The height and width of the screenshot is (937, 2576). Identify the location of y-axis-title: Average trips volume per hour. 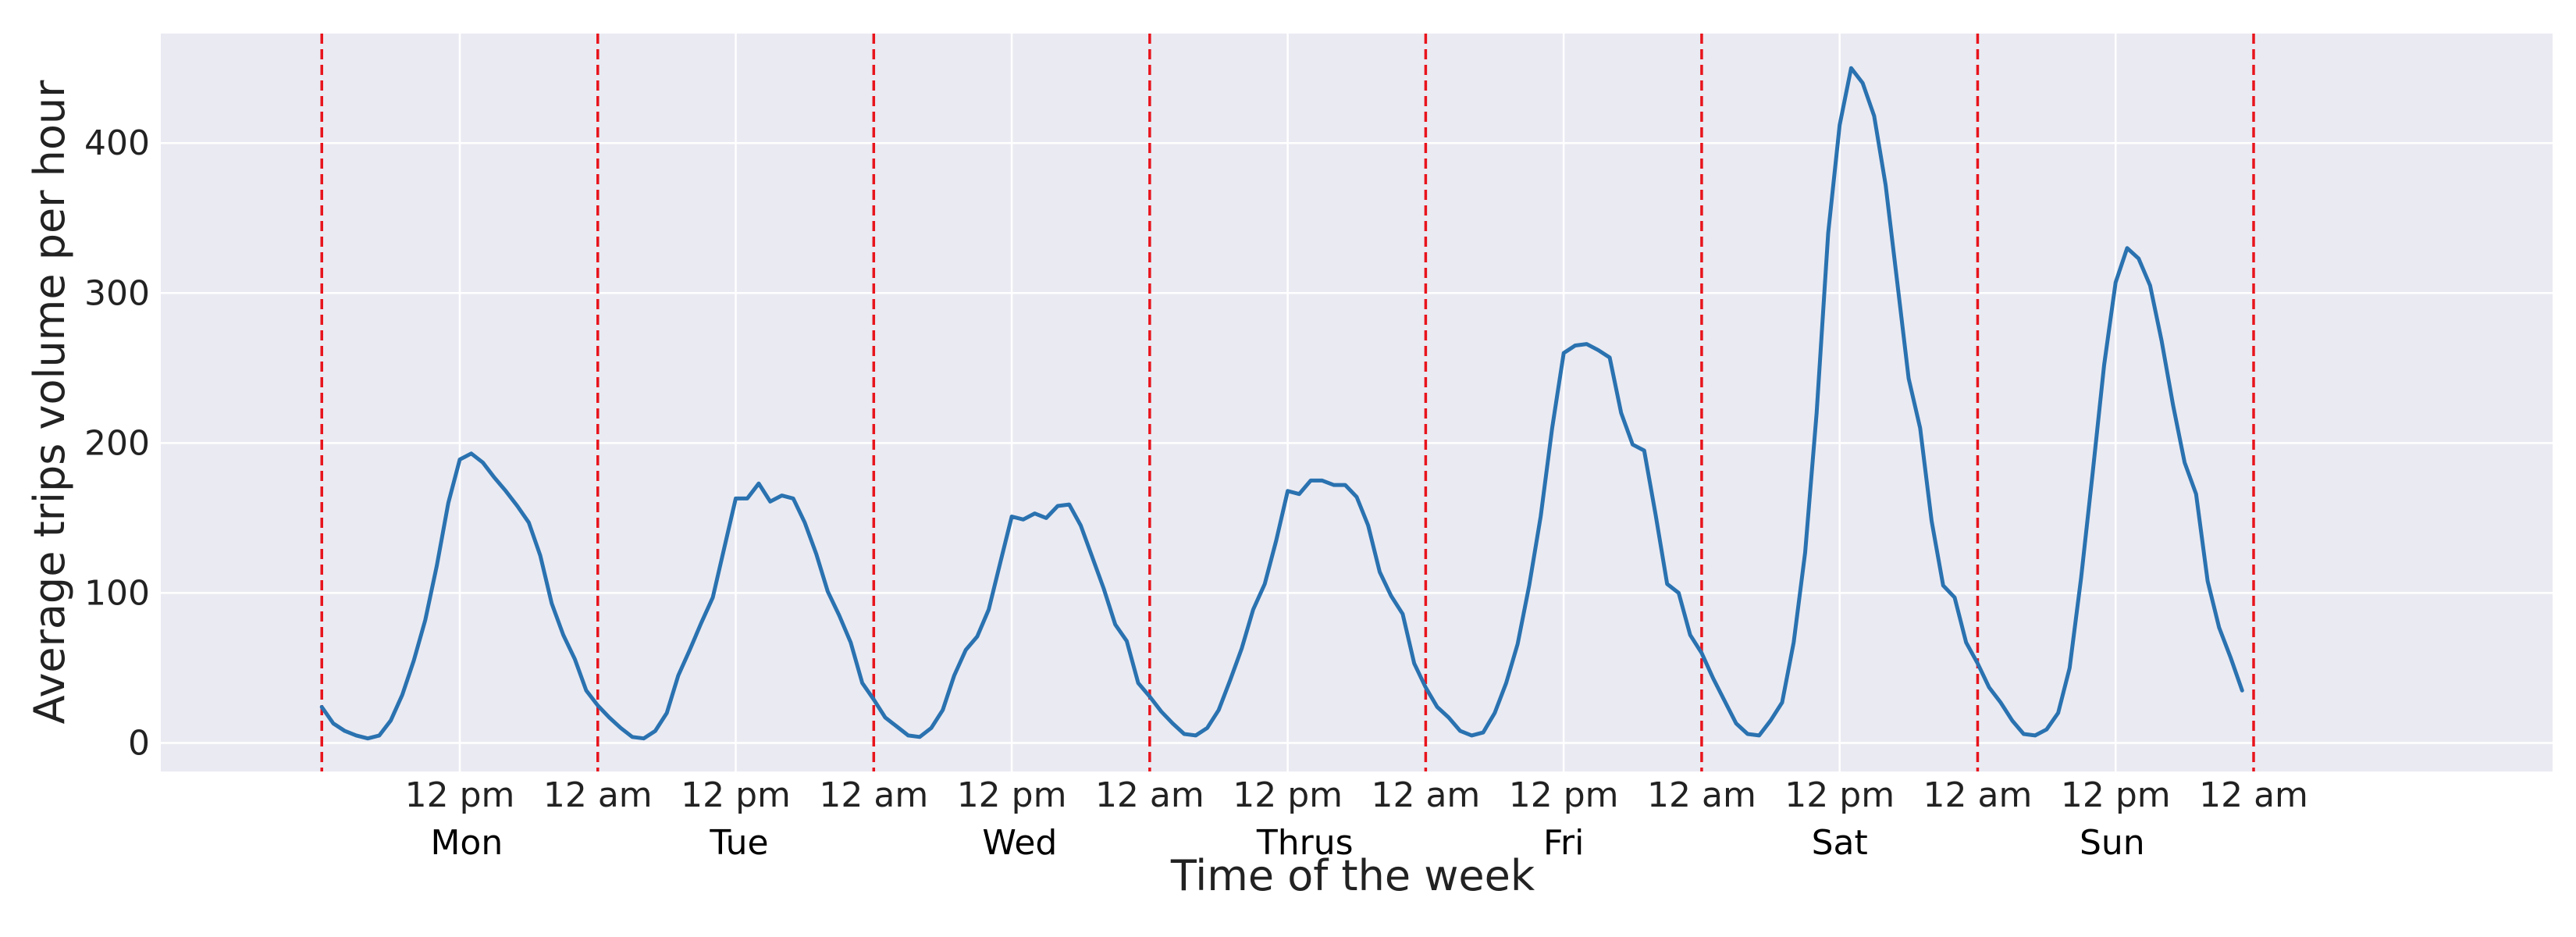
(49, 402).